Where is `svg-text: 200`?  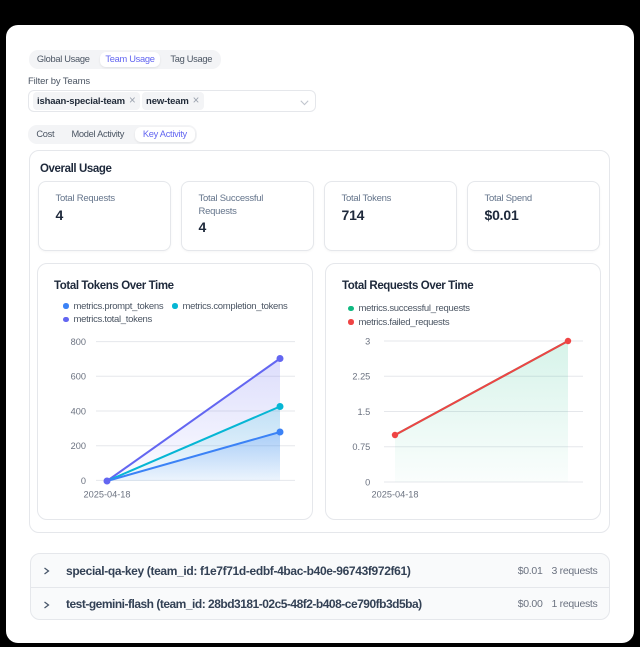
svg-text: 200 is located at coordinates (78, 446).